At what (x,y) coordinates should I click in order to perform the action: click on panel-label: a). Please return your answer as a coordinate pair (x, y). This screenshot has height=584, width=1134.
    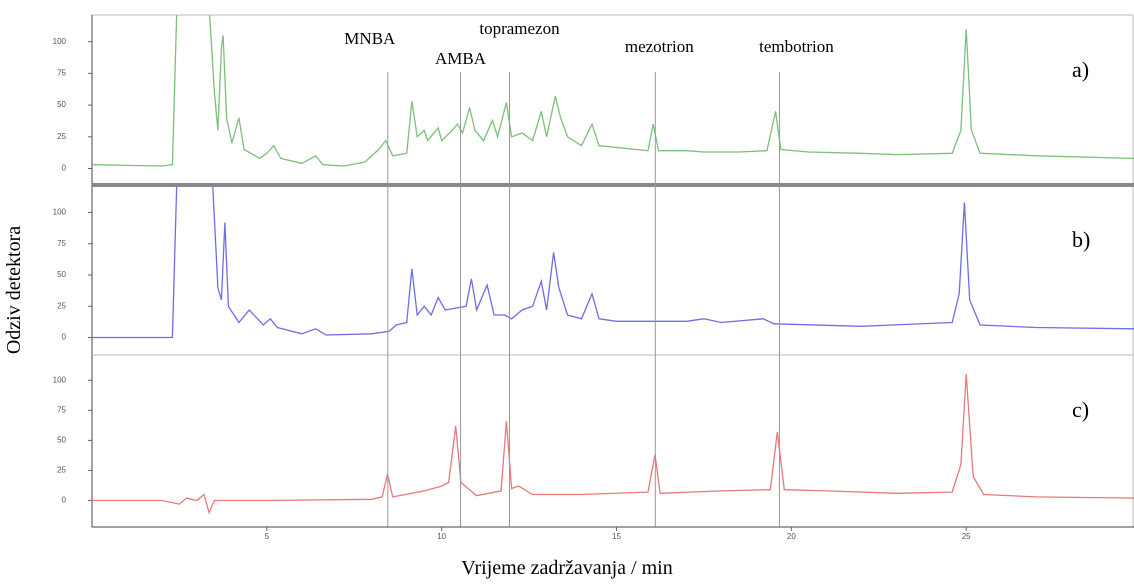
    Looking at the image, I should click on (1080, 69).